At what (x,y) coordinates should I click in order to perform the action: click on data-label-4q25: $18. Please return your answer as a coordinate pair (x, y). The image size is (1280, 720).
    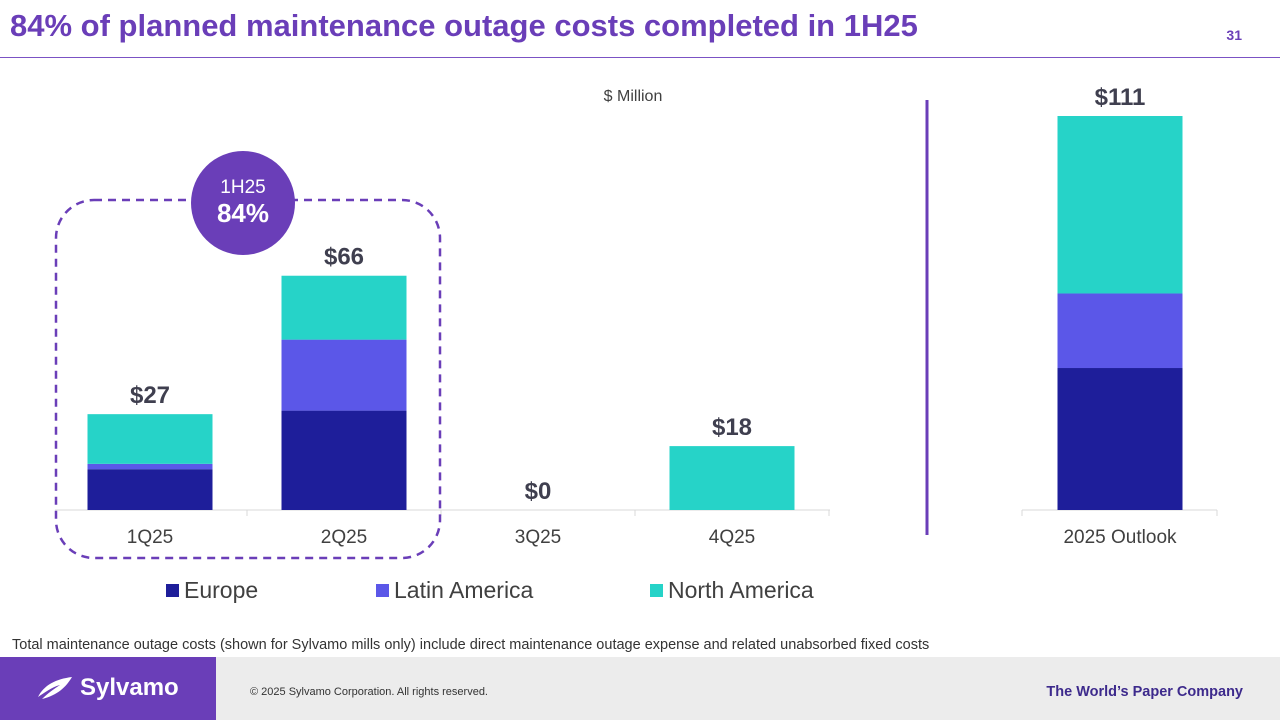
    Looking at the image, I should click on (732, 427).